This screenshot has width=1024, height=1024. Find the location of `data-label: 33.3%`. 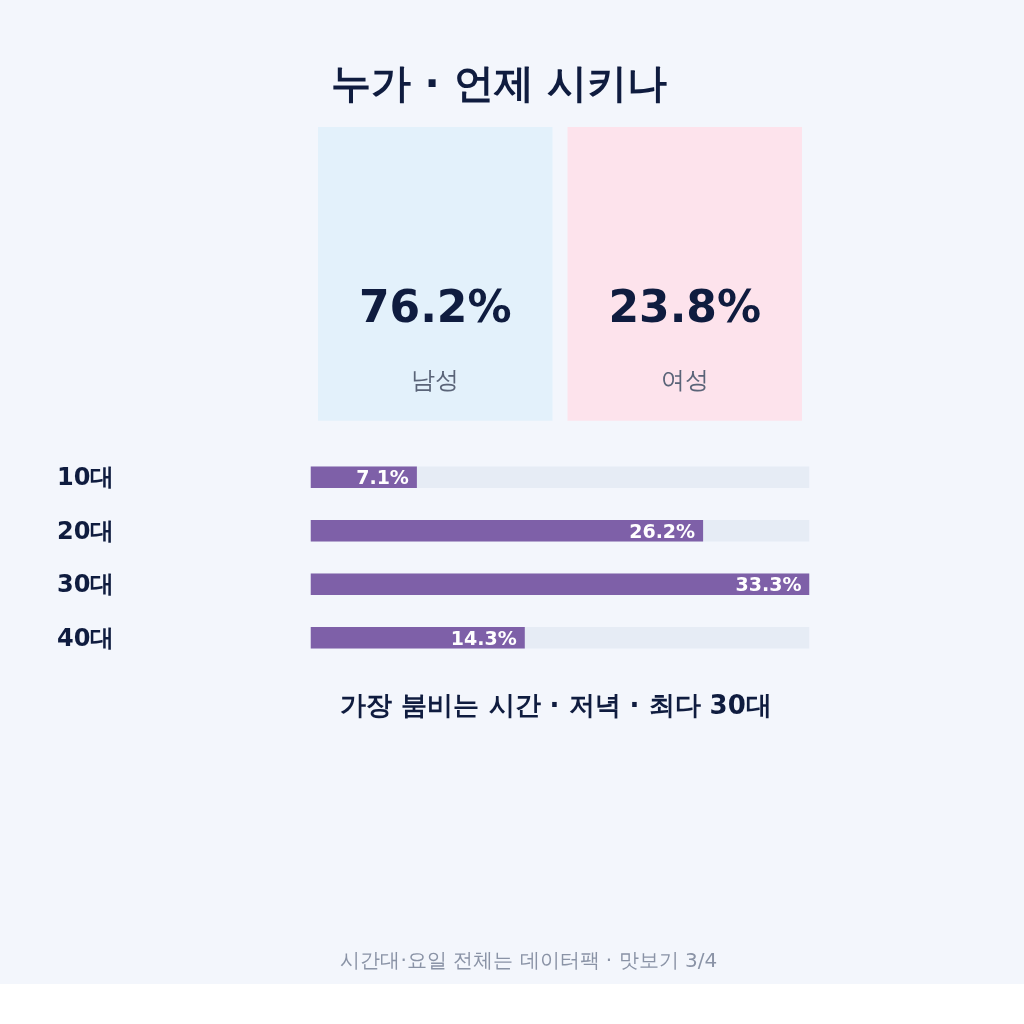

data-label: 33.3% is located at coordinates (768, 584).